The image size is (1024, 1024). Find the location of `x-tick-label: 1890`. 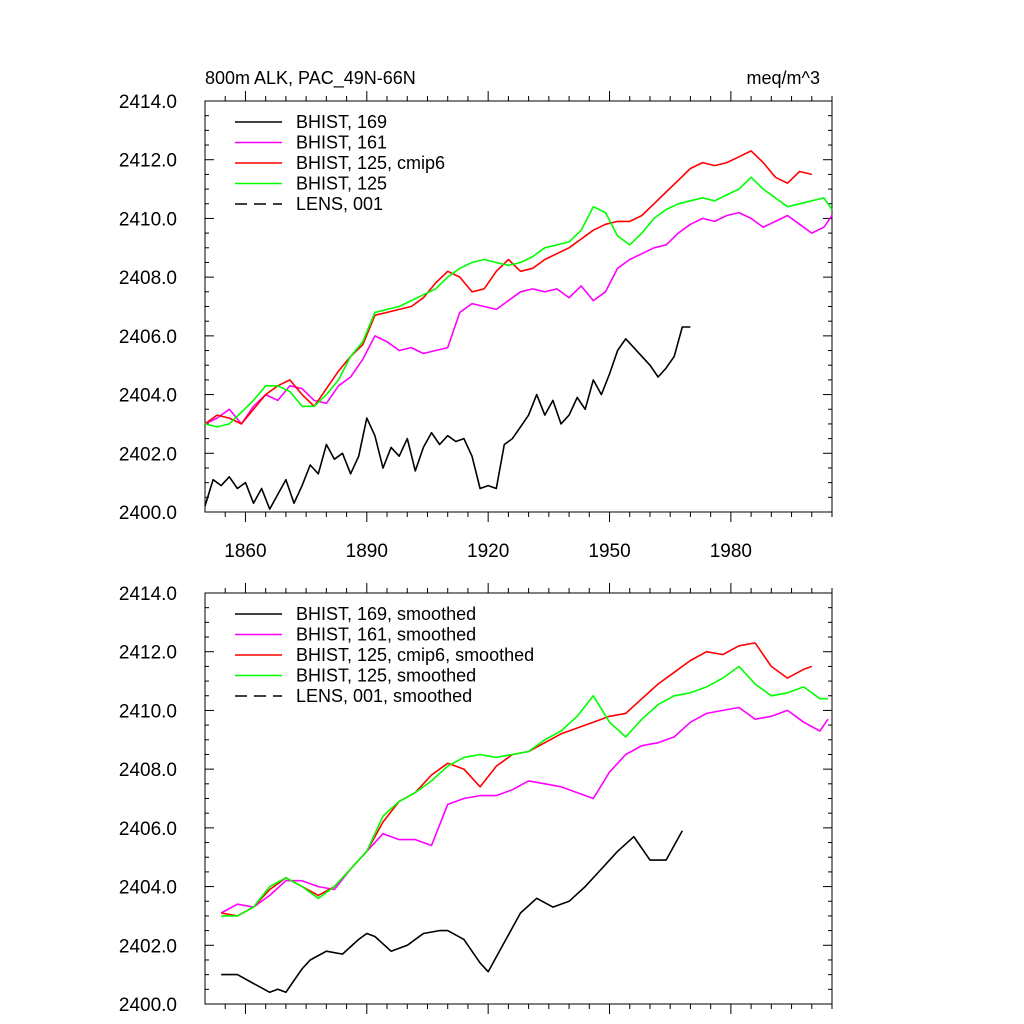

x-tick-label: 1890 is located at coordinates (367, 551).